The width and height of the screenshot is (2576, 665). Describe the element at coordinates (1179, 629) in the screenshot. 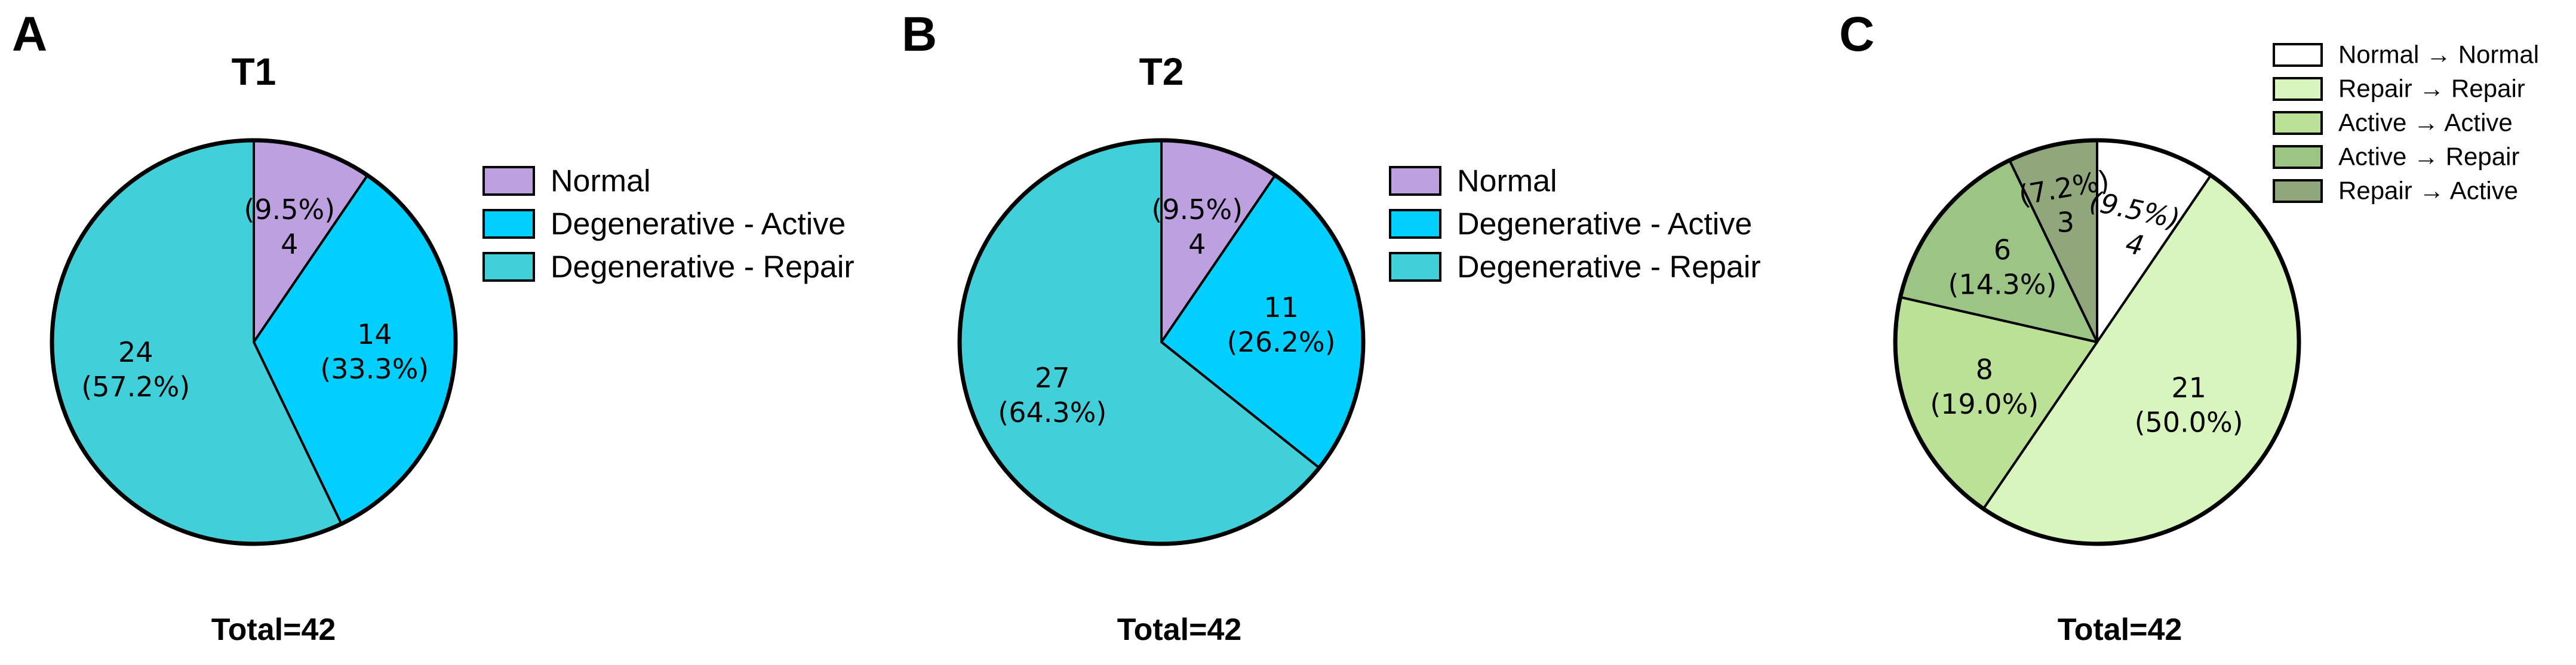

I see `total-label-b: Total=42` at that location.